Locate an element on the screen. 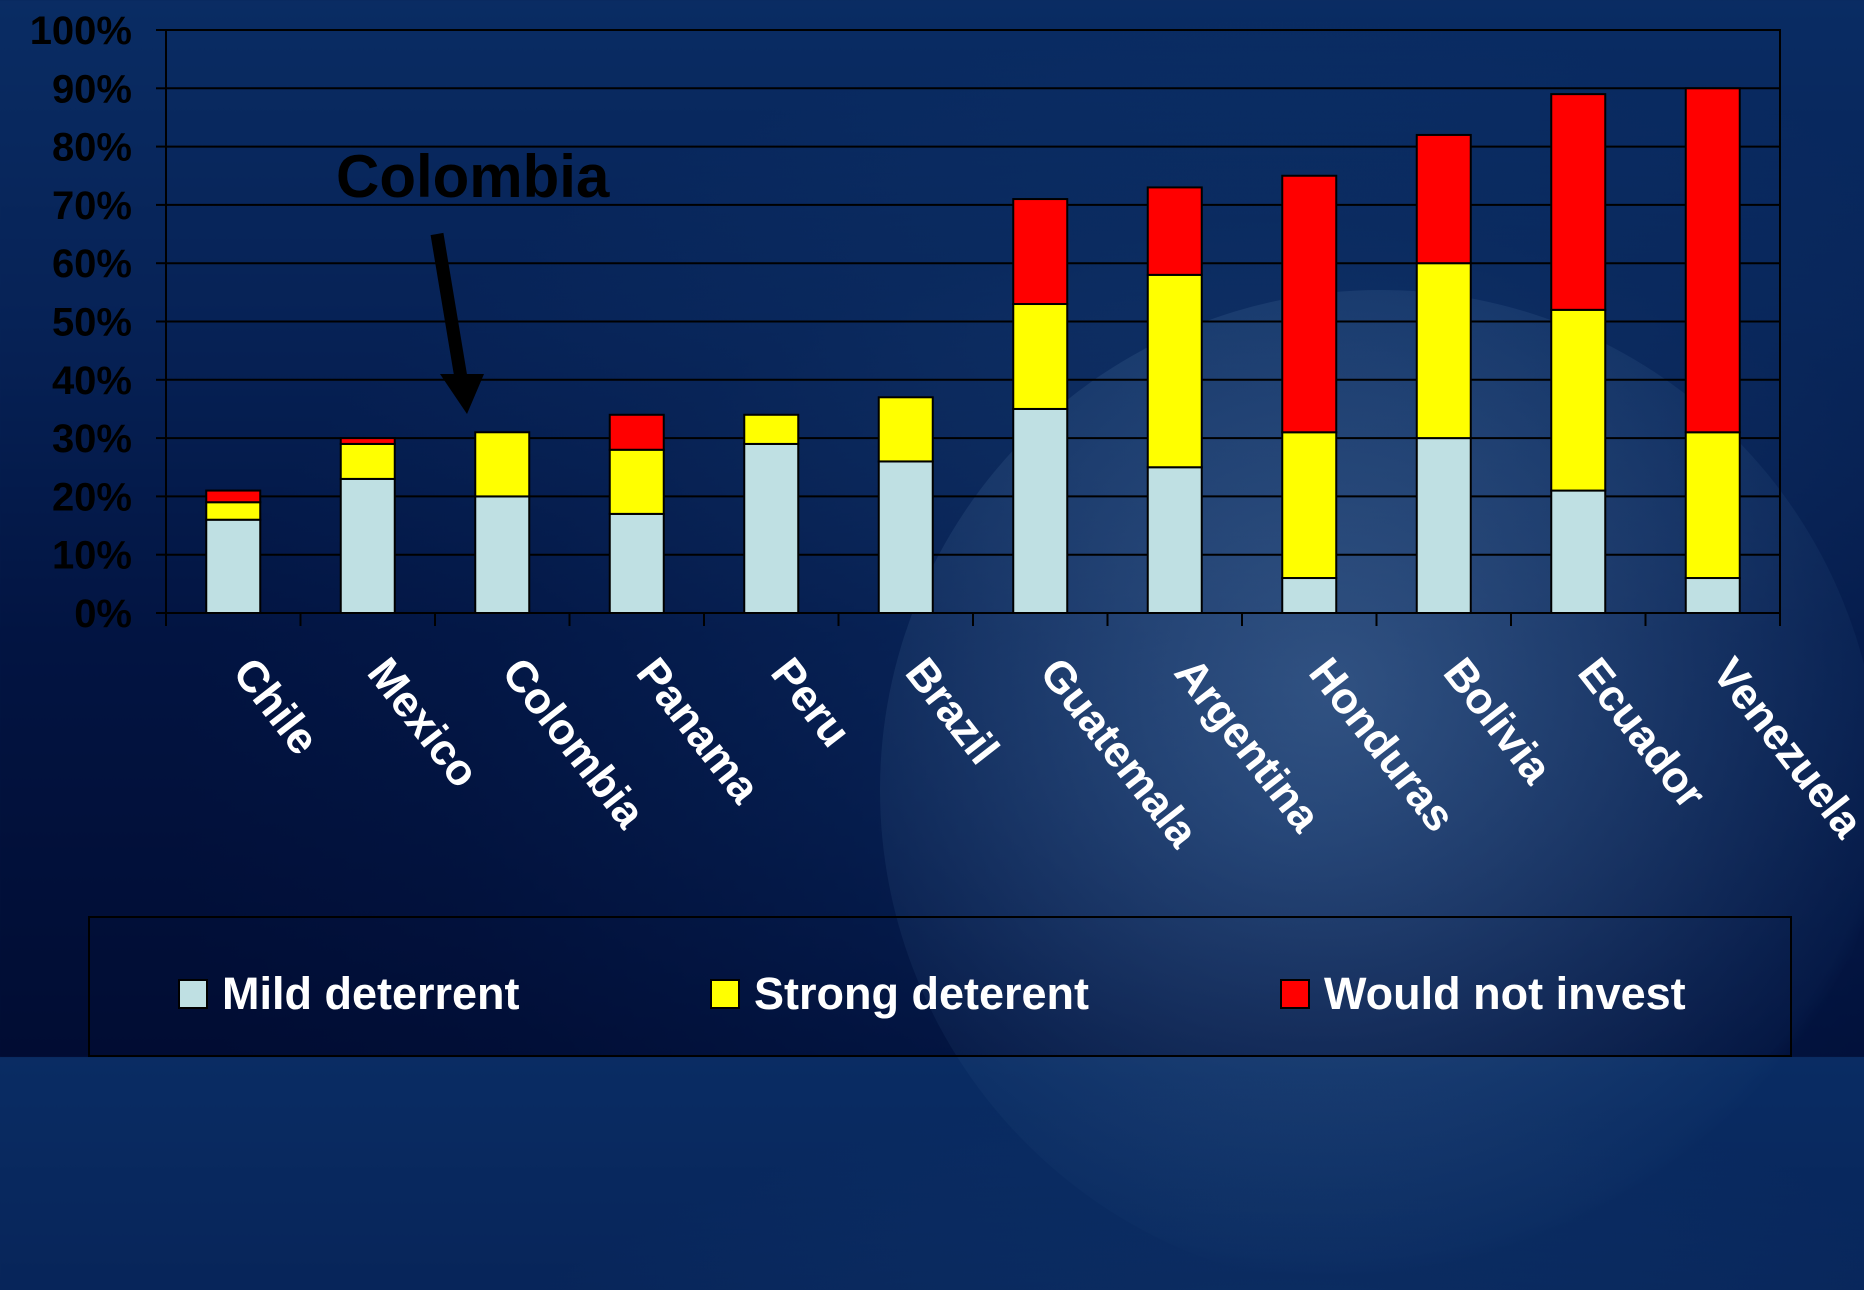 This screenshot has height=1290, width=1864. y-tick-label: 20% is located at coordinates (92, 497).